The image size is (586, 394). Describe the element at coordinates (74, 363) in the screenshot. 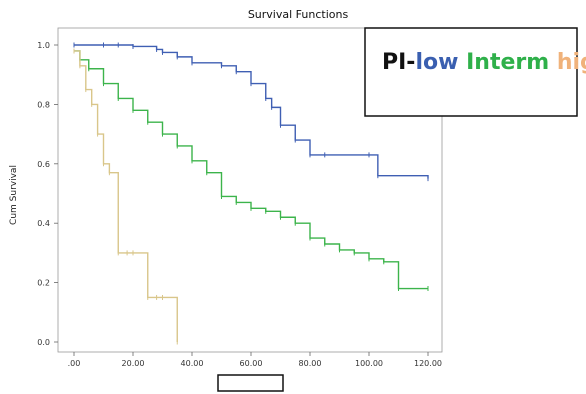

I see `x-tick-label: .00` at that location.